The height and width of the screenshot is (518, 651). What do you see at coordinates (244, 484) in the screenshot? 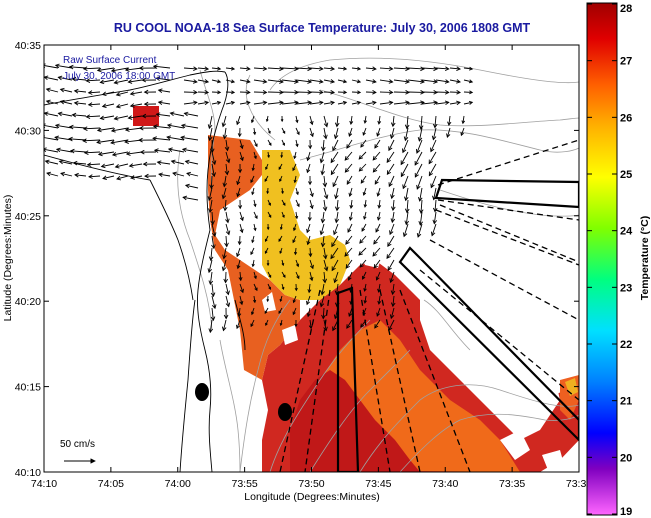
I see `x-tick-label: 73:55` at bounding box center [244, 484].